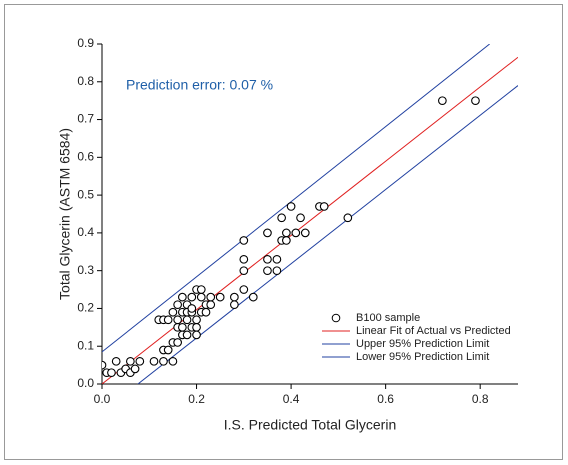 The height and width of the screenshot is (465, 568). Describe the element at coordinates (422, 357) in the screenshot. I see `legend-label: Lower 95% Prediction Limit` at that location.